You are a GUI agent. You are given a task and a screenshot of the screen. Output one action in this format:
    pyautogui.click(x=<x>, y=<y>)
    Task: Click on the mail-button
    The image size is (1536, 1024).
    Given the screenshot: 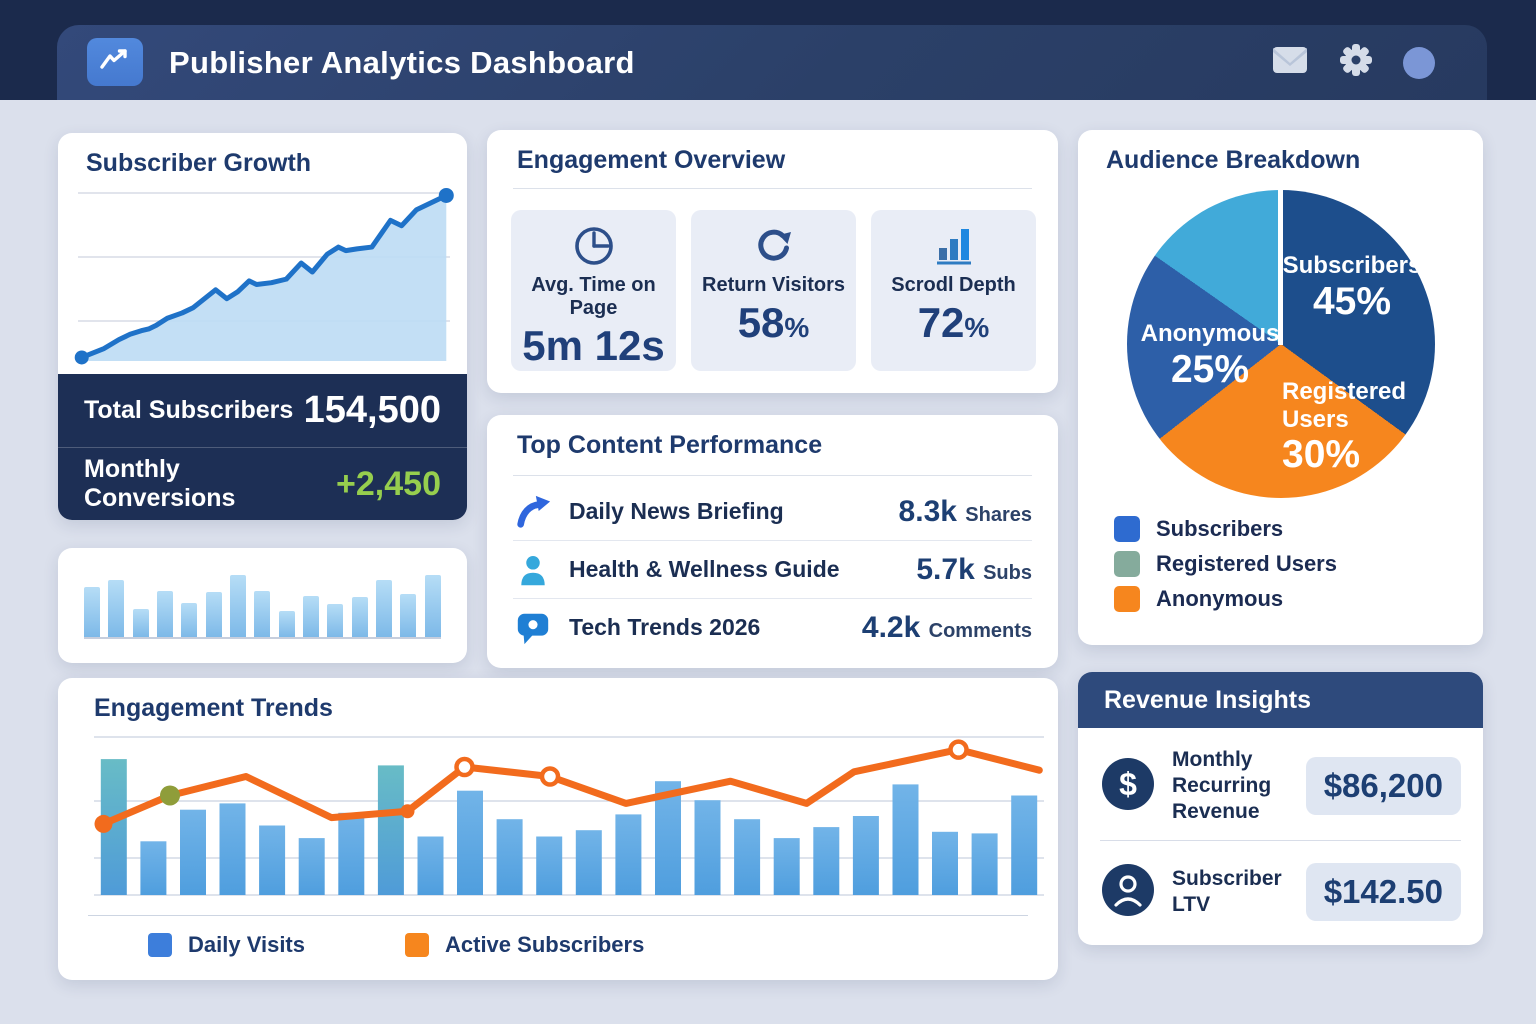 What is the action you would take?
    pyautogui.click(x=1290, y=63)
    